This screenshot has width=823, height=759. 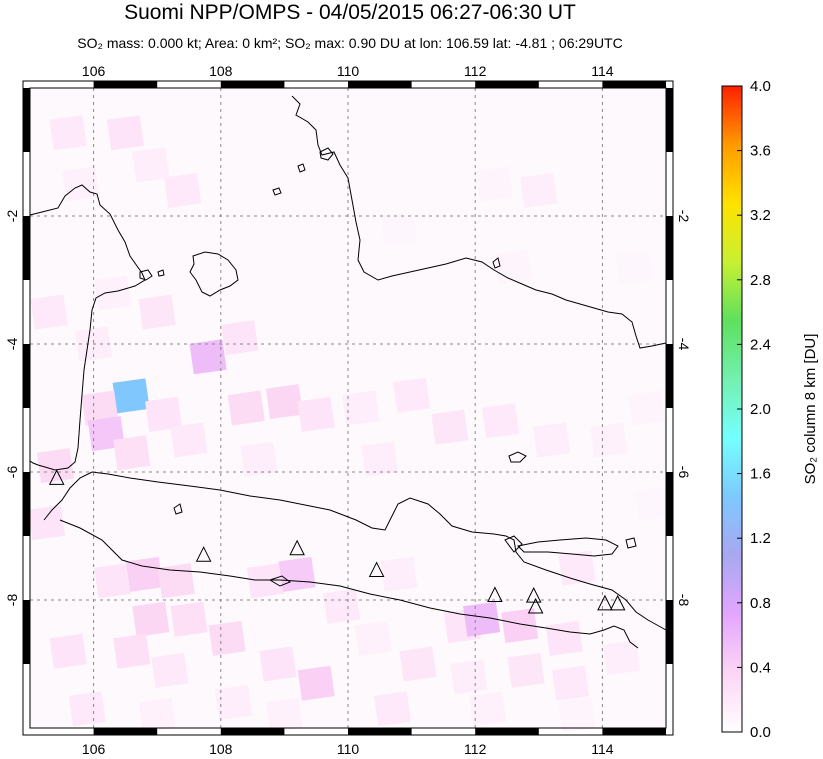 I want to click on lon-tick-label-top: 112, so click(x=475, y=71).